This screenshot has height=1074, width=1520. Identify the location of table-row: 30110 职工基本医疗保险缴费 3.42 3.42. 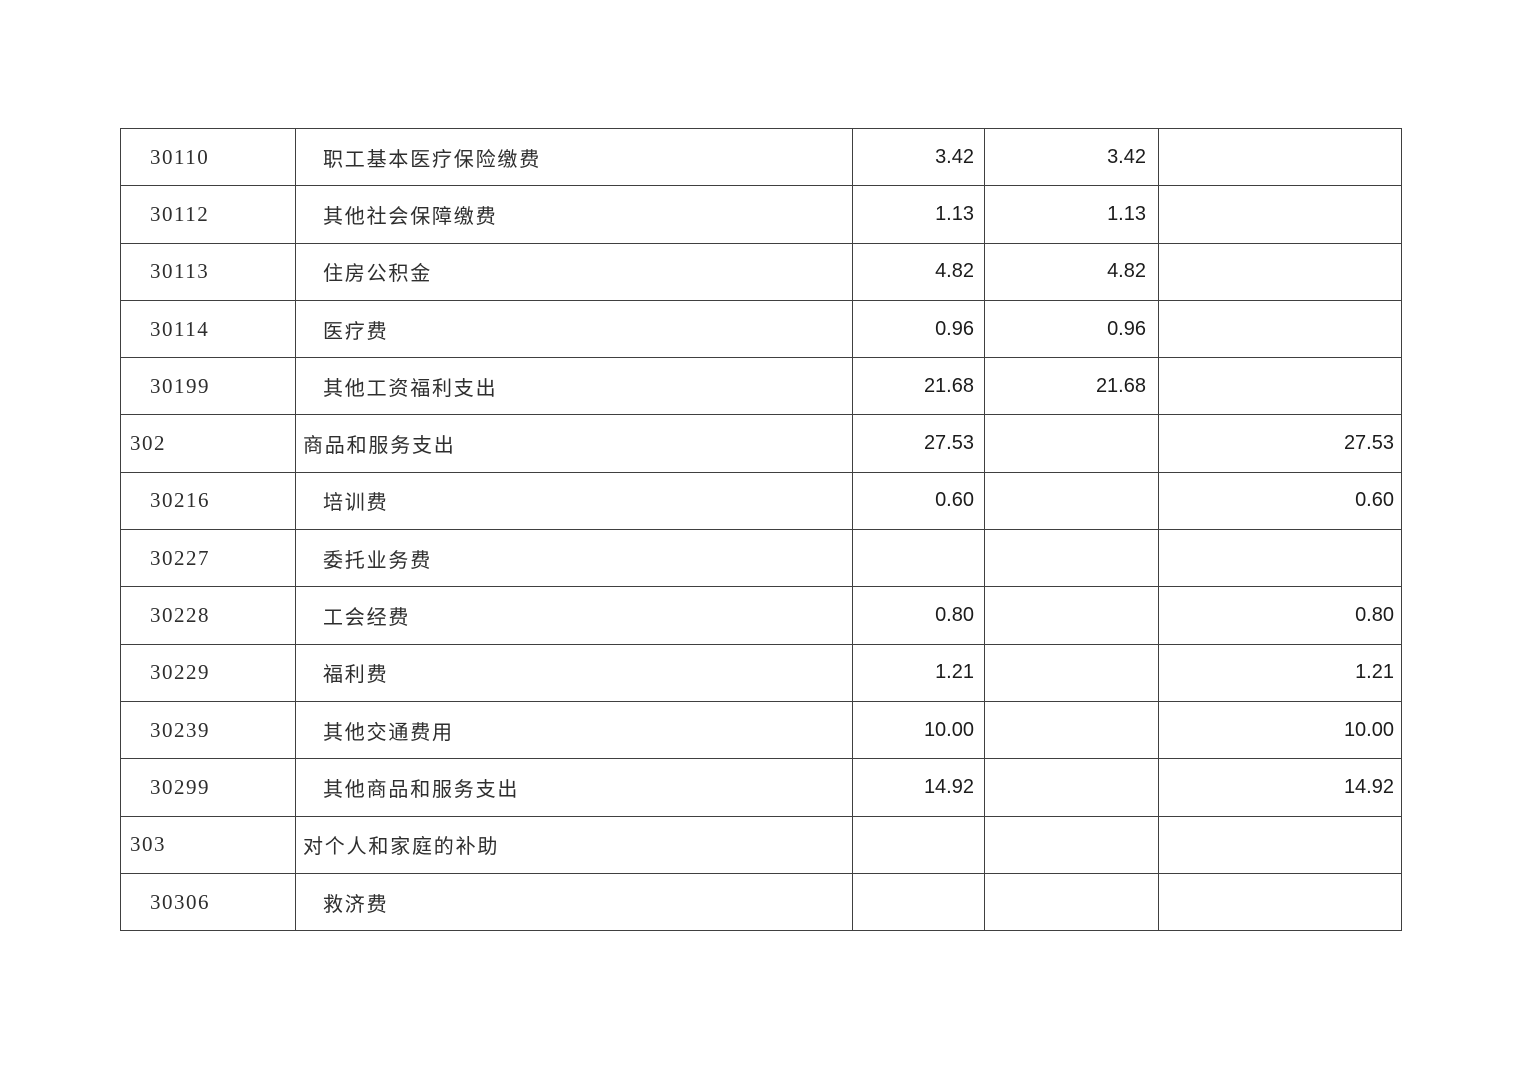
(761, 157).